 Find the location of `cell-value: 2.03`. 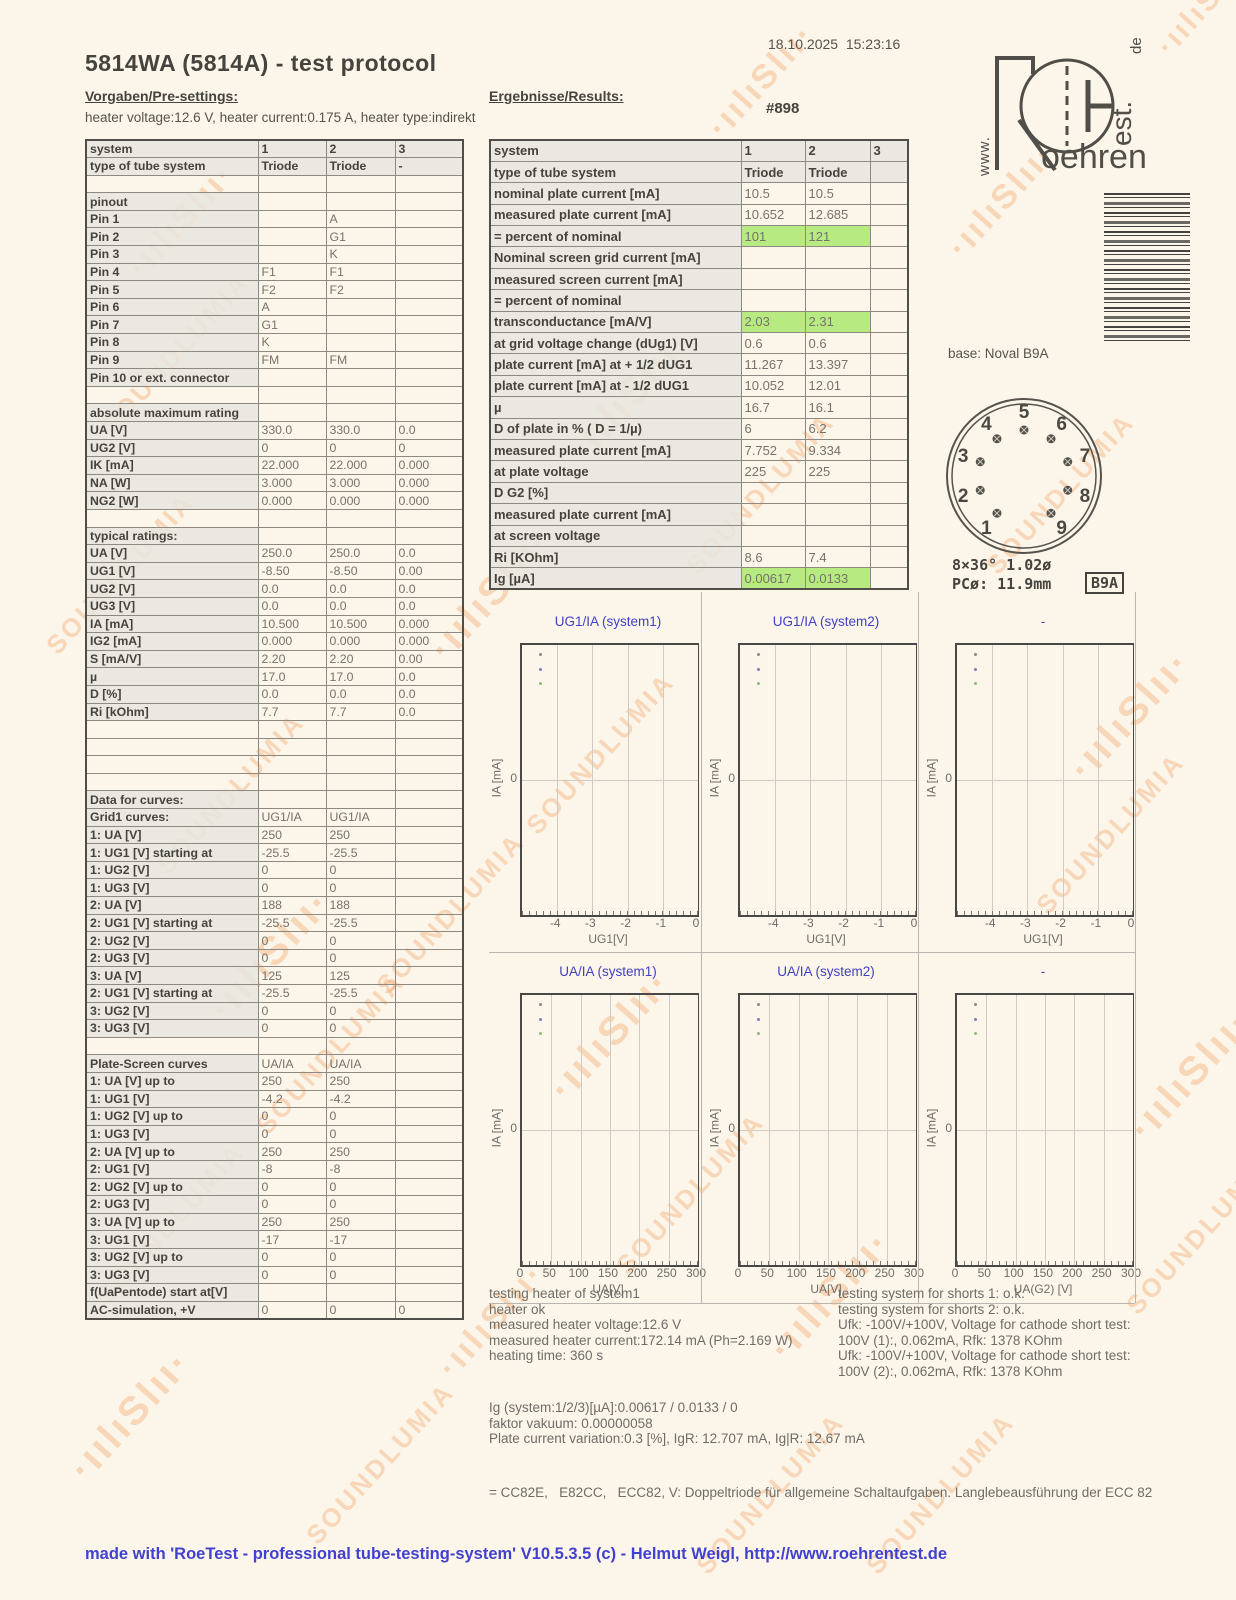

cell-value: 2.03 is located at coordinates (773, 322).